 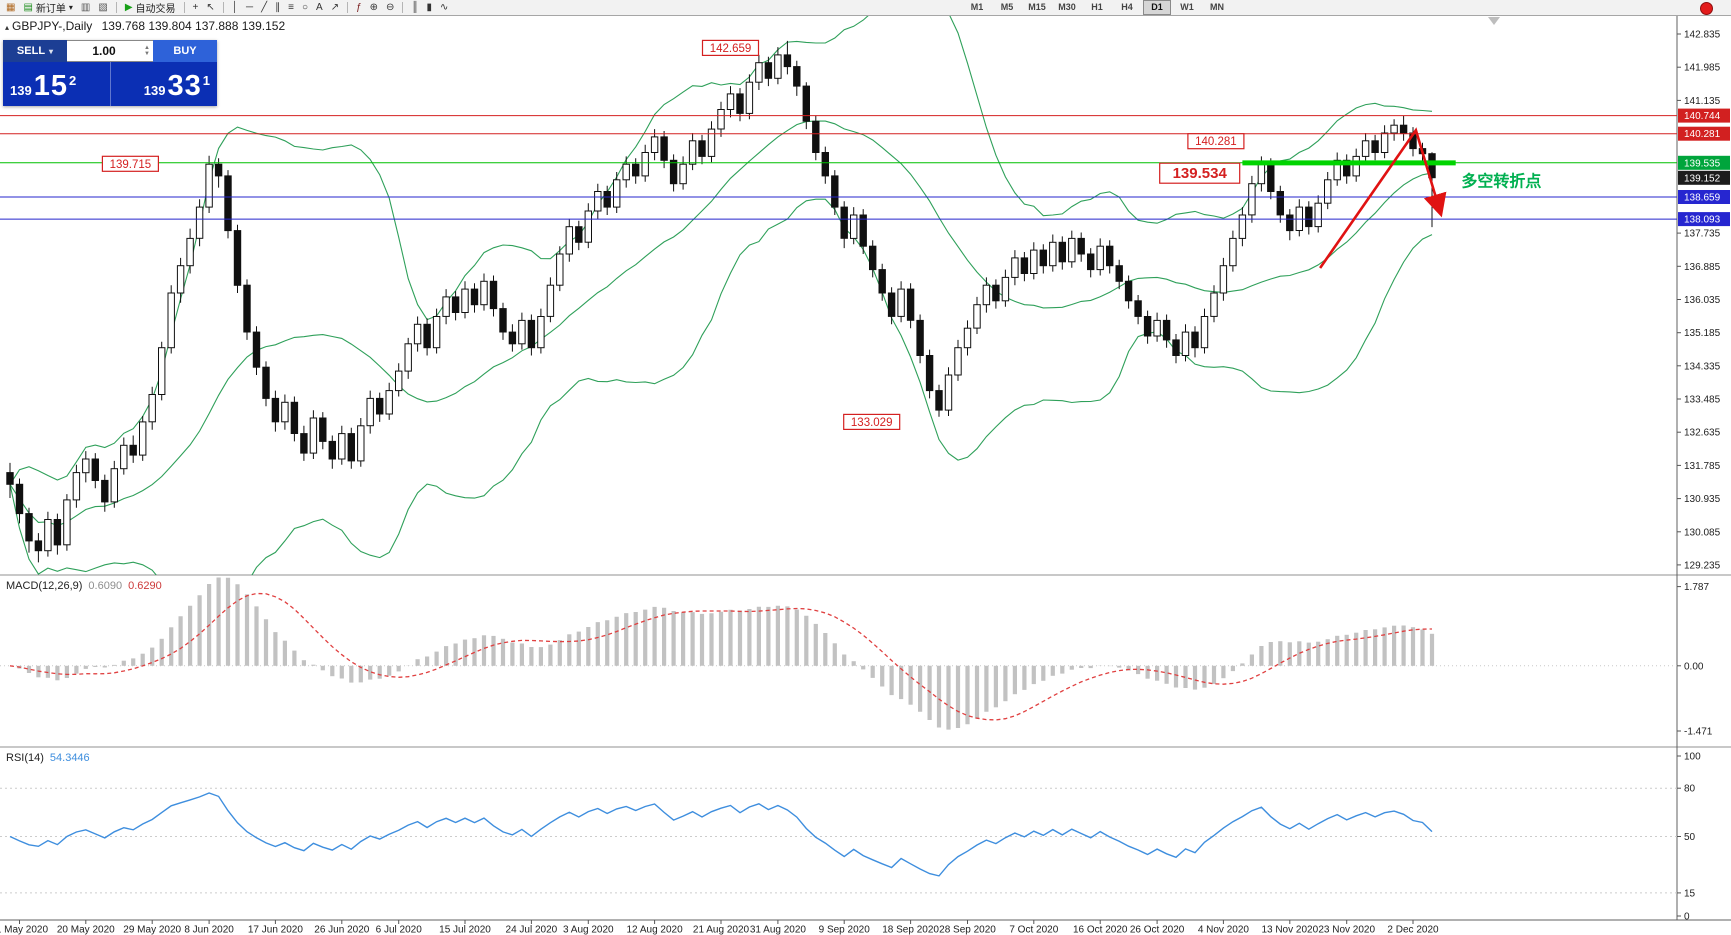 I want to click on horizontal-line-icon: ─, so click(x=249, y=7).